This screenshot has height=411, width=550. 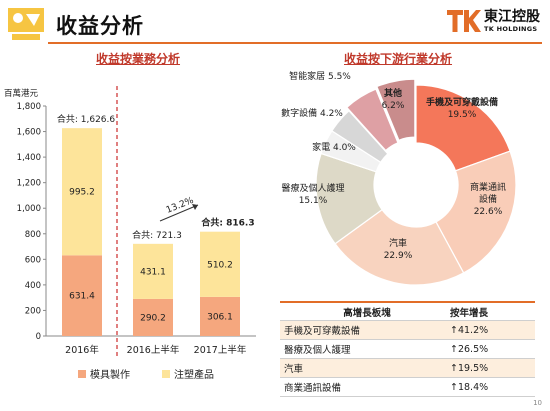 What do you see at coordinates (469, 368) in the screenshot?
I see `table-cell-growth: ↑19.5%` at bounding box center [469, 368].